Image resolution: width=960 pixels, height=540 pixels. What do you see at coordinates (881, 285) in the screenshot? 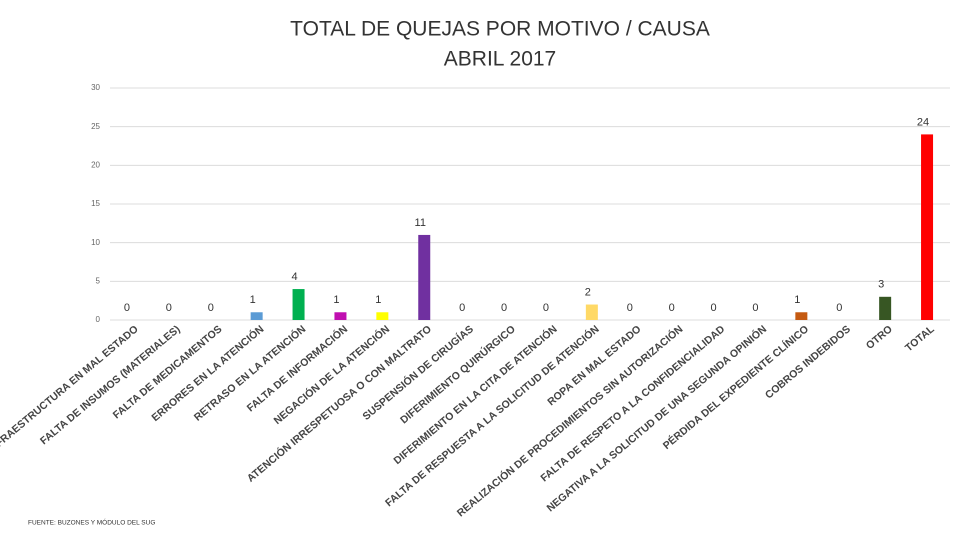
I see `value-label: 3` at bounding box center [881, 285].